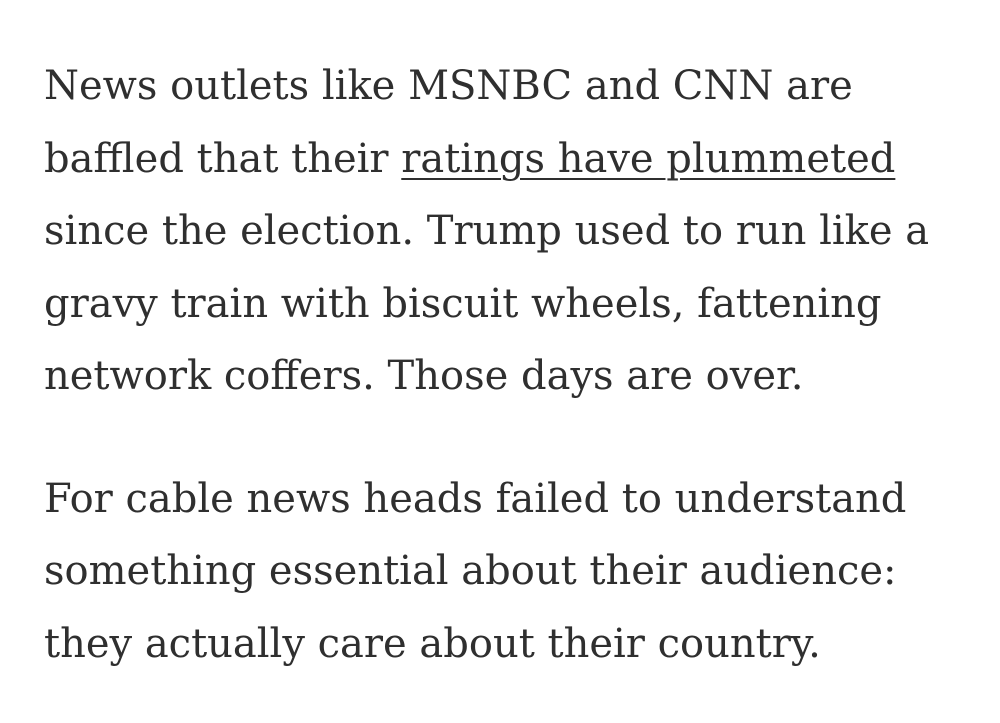 Image resolution: width=1000 pixels, height=723 pixels. What do you see at coordinates (432, 643) in the screenshot?
I see `paragraph-2-line-3: they actually care about their country.` at bounding box center [432, 643].